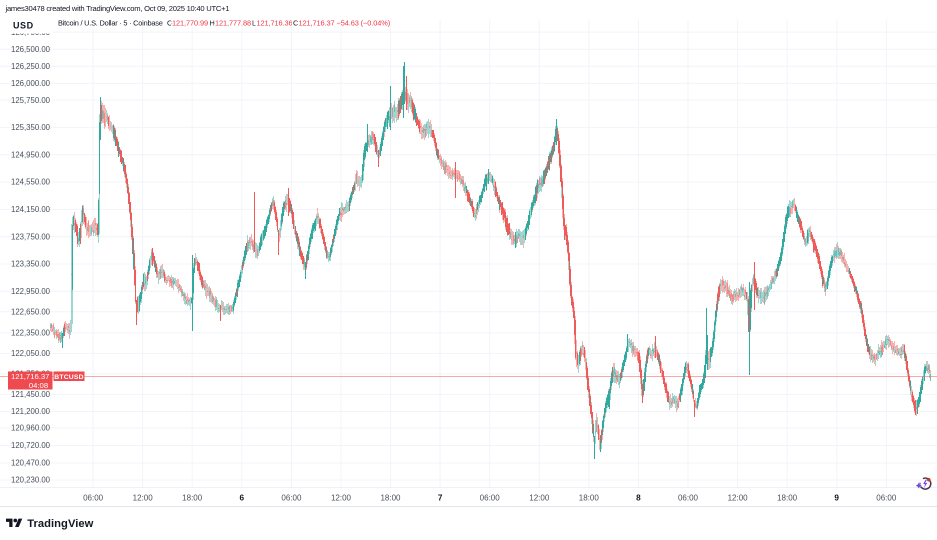 This screenshot has height=540, width=937. I want to click on svg-text: 124,150.00, so click(31, 209).